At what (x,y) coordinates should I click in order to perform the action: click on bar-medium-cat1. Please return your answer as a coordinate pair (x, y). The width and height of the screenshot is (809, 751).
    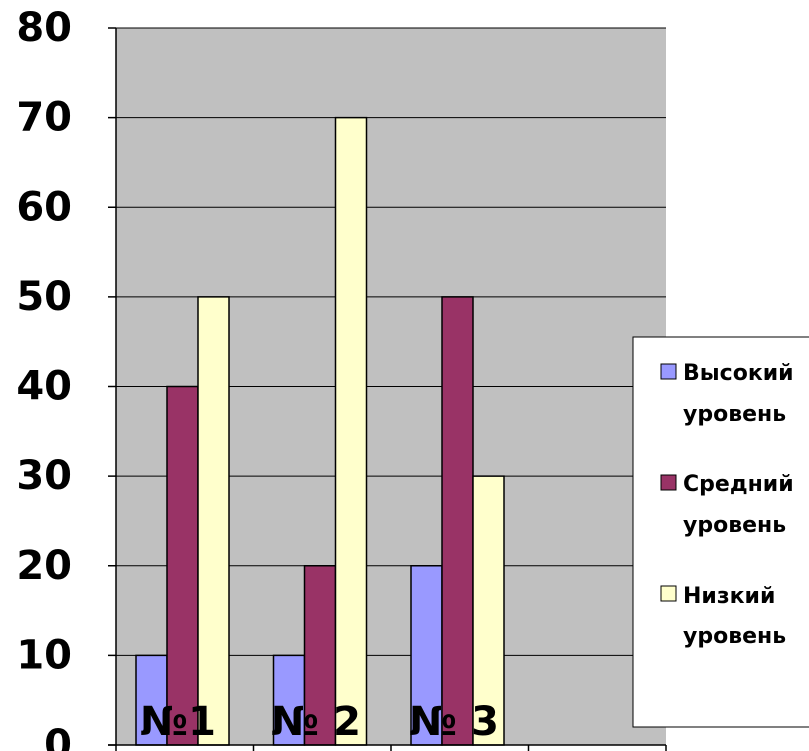
    Looking at the image, I should click on (182, 565).